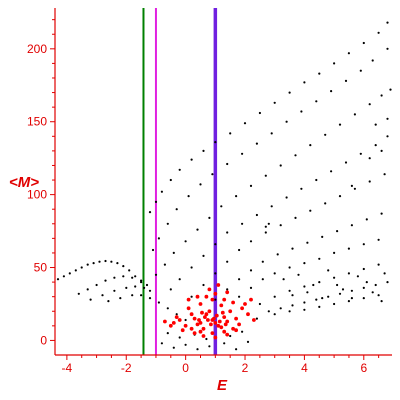 Image resolution: width=400 pixels, height=400 pixels. I want to click on x-tick-label: -4, so click(67, 368).